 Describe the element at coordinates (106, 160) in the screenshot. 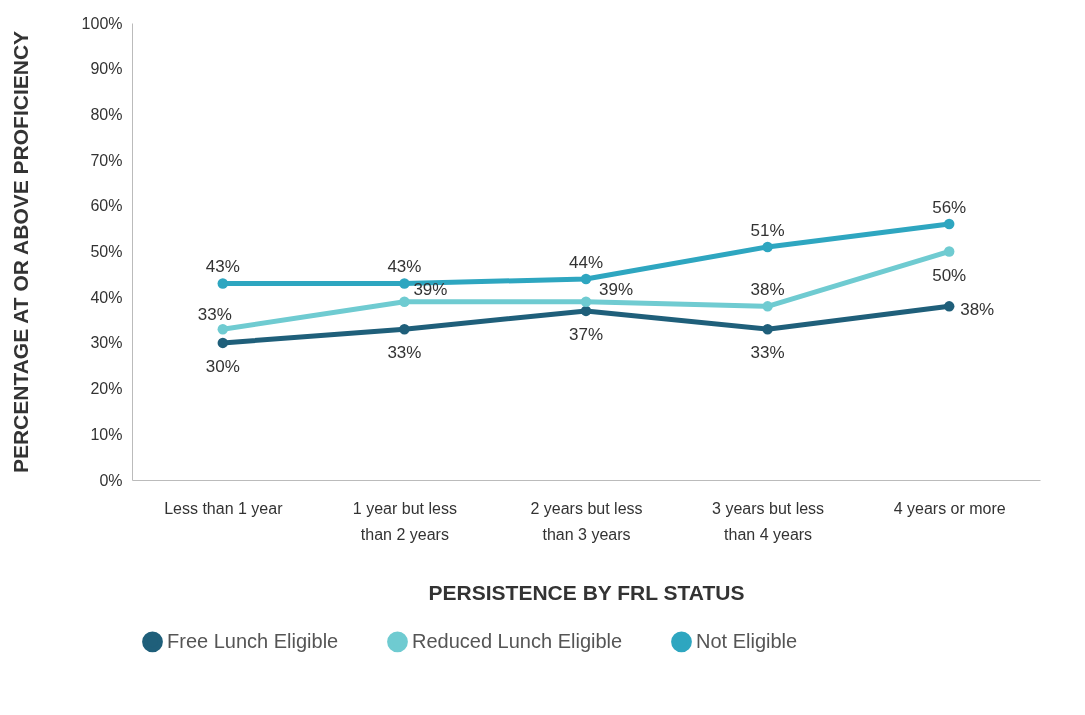

I see `y-tick-label: 70%` at that location.